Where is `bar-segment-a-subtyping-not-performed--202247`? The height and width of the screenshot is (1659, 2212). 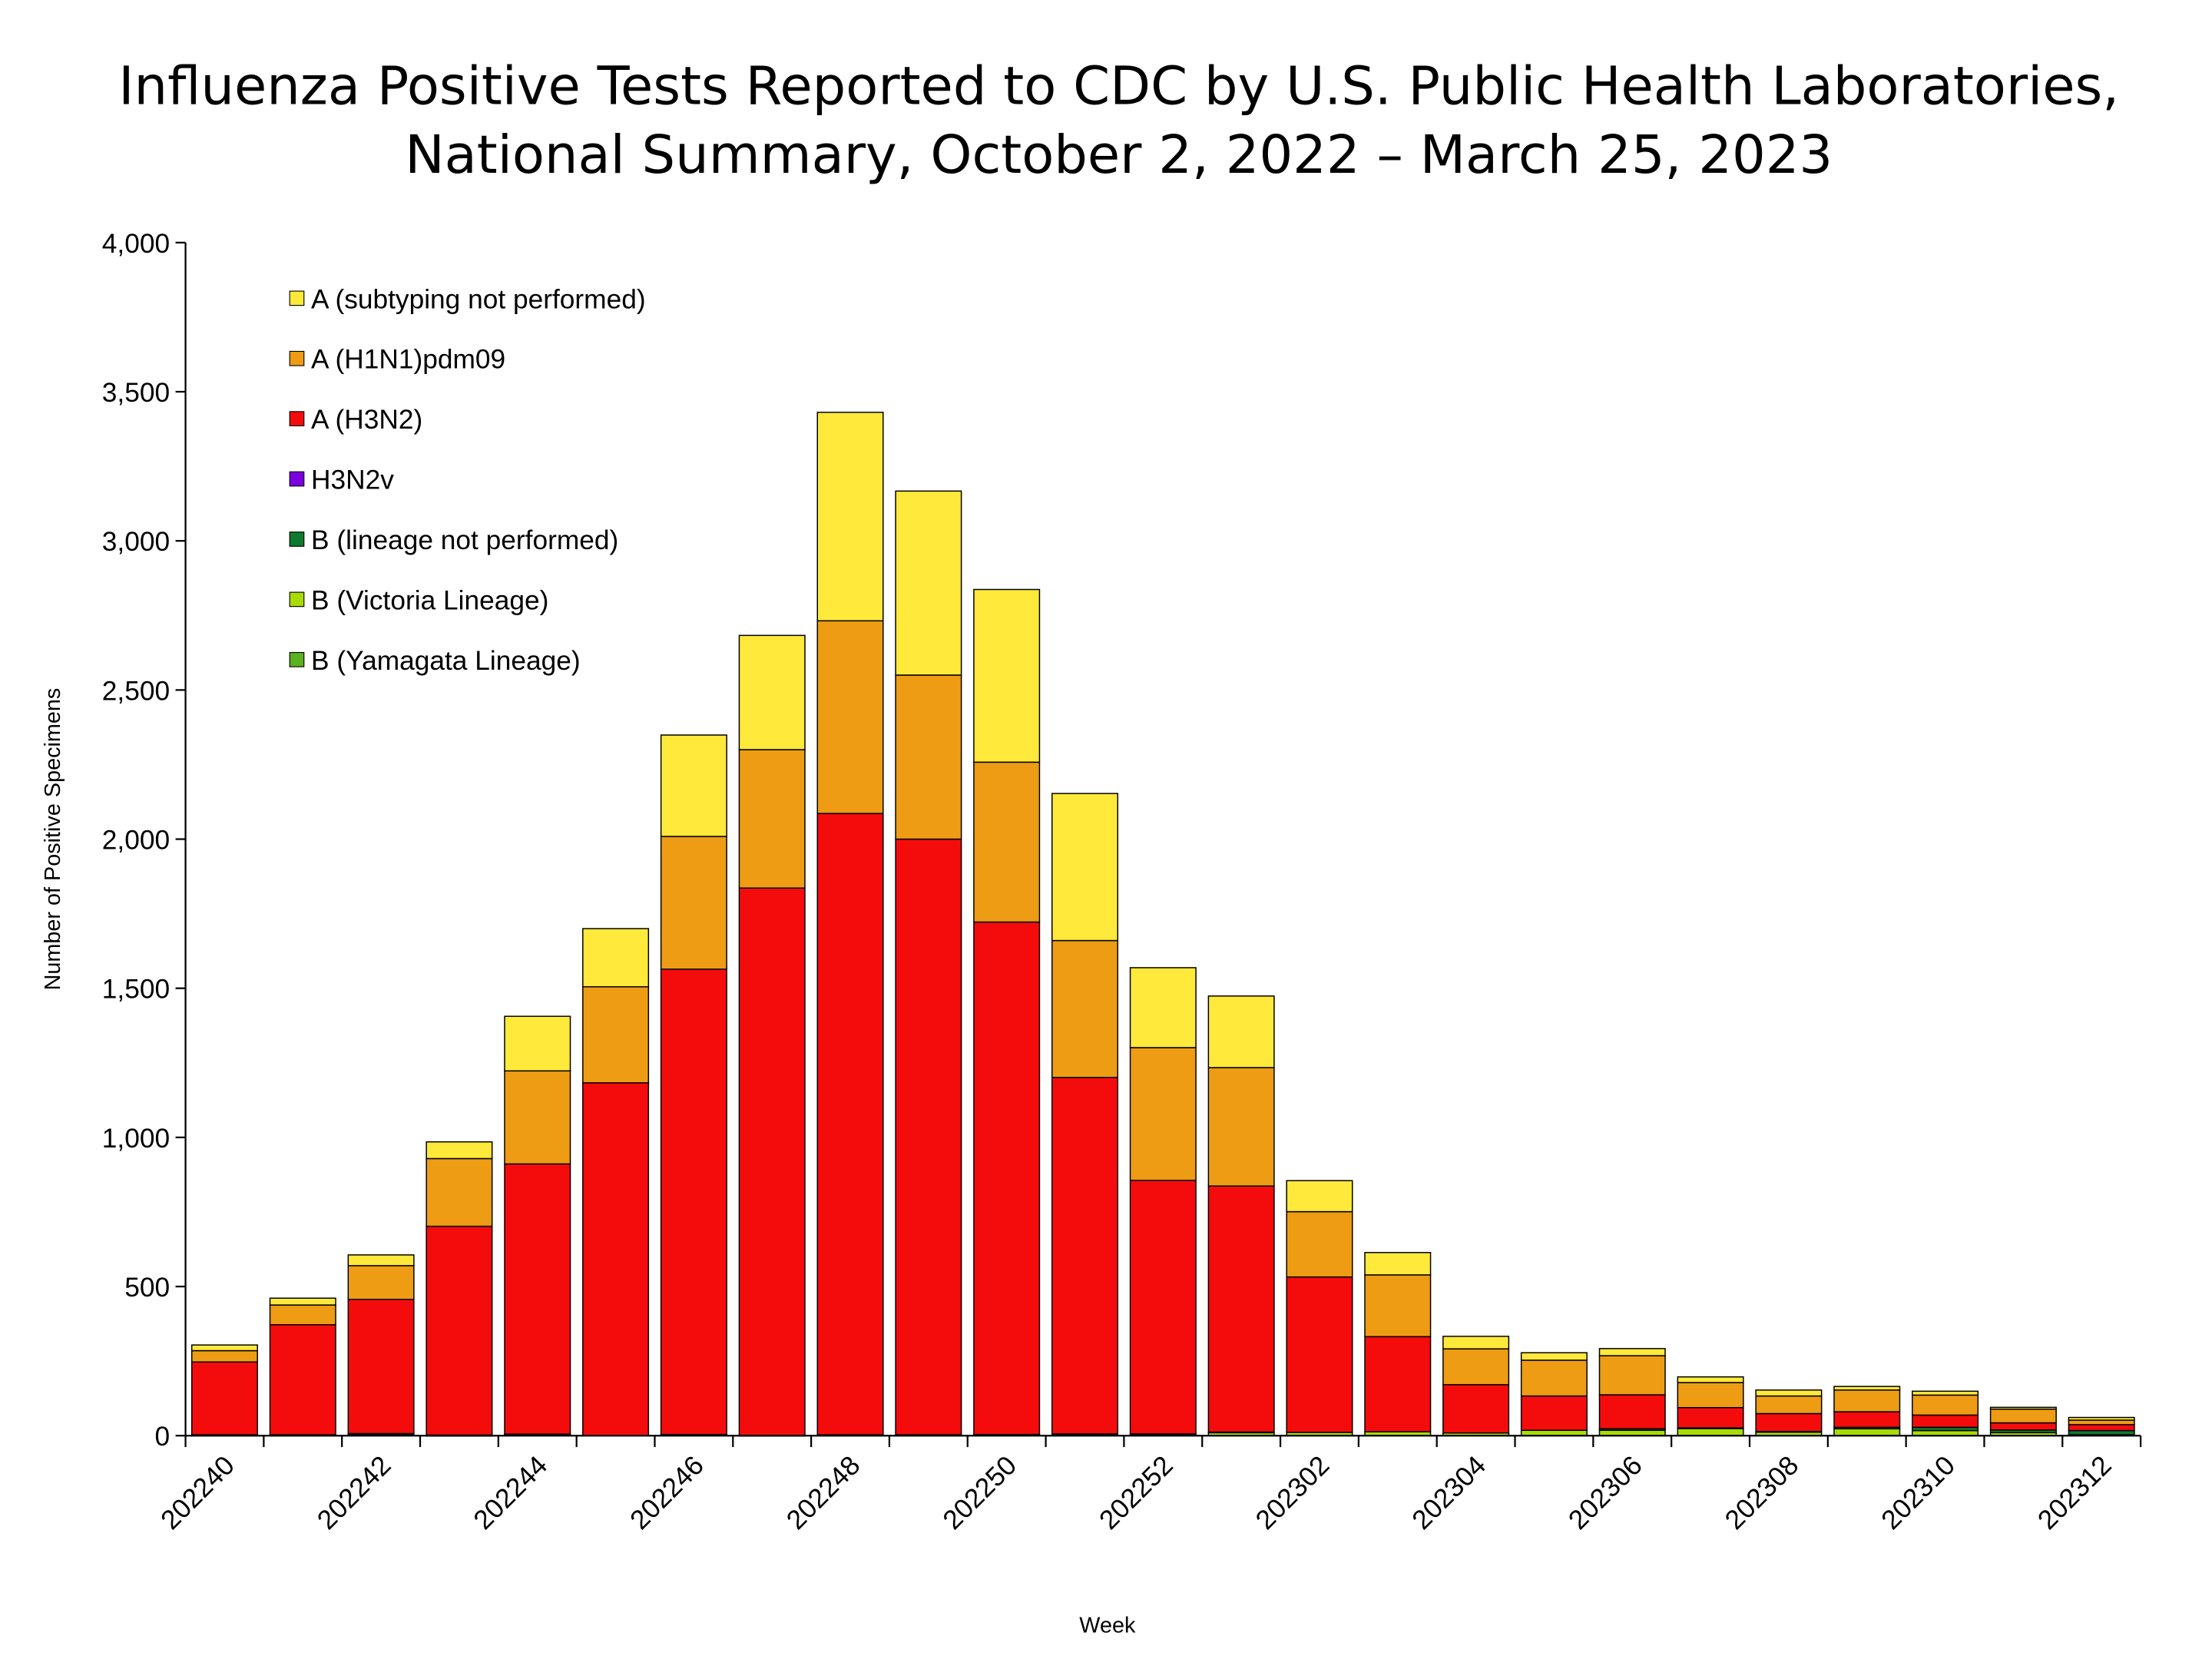
bar-segment-a-subtyping-not-performed--202247 is located at coordinates (772, 692).